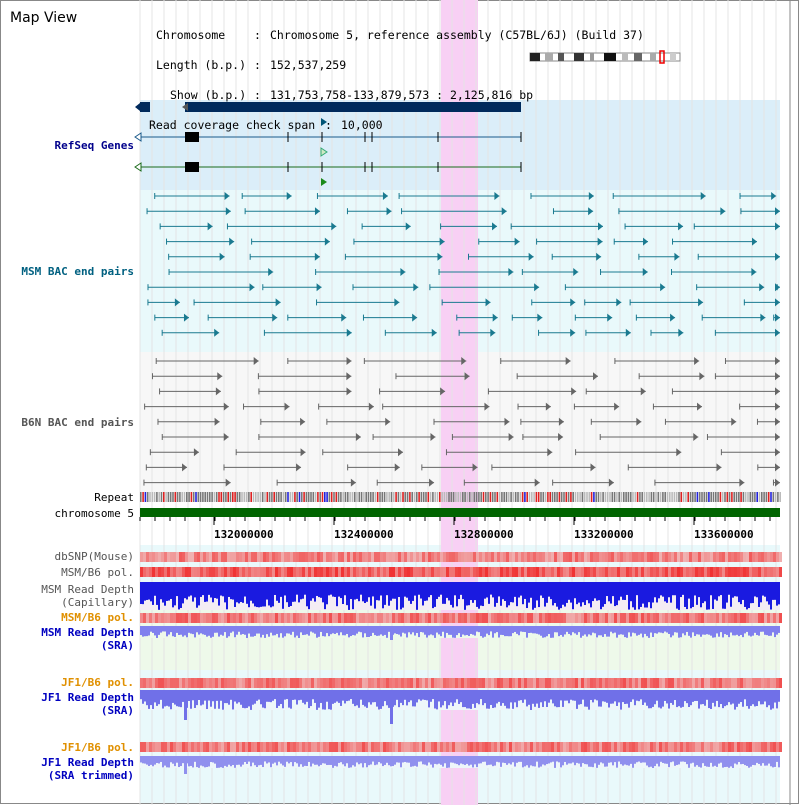 Image resolution: width=800 pixels, height=805 pixels. I want to click on msm-bac-label: MSM BAC end pairs, so click(77, 271).